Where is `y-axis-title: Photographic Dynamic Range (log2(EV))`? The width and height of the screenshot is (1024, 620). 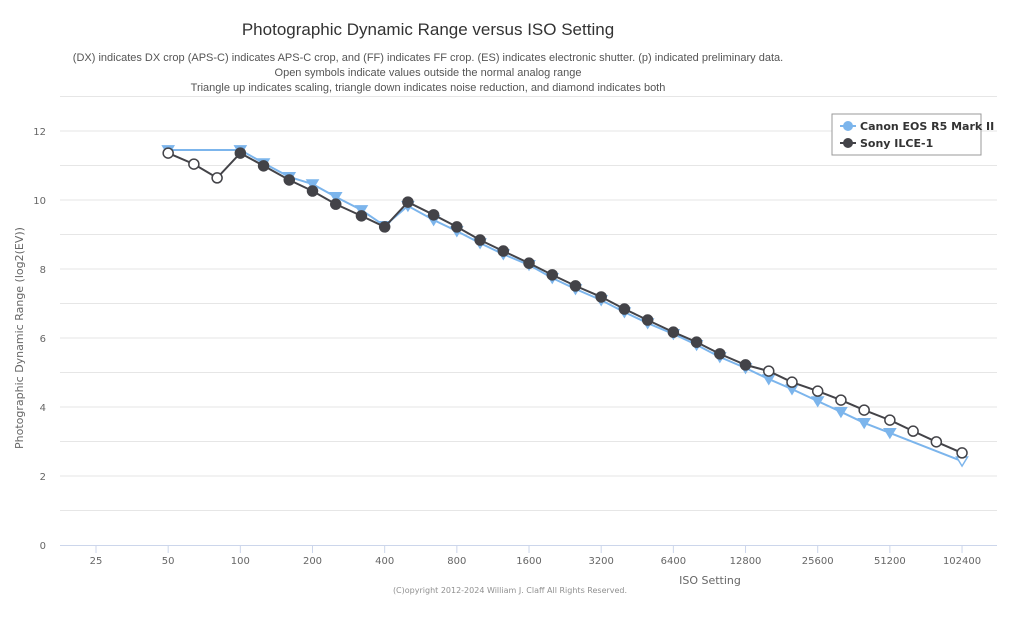
y-axis-title: Photographic Dynamic Range (log2(EV)) is located at coordinates (19, 338).